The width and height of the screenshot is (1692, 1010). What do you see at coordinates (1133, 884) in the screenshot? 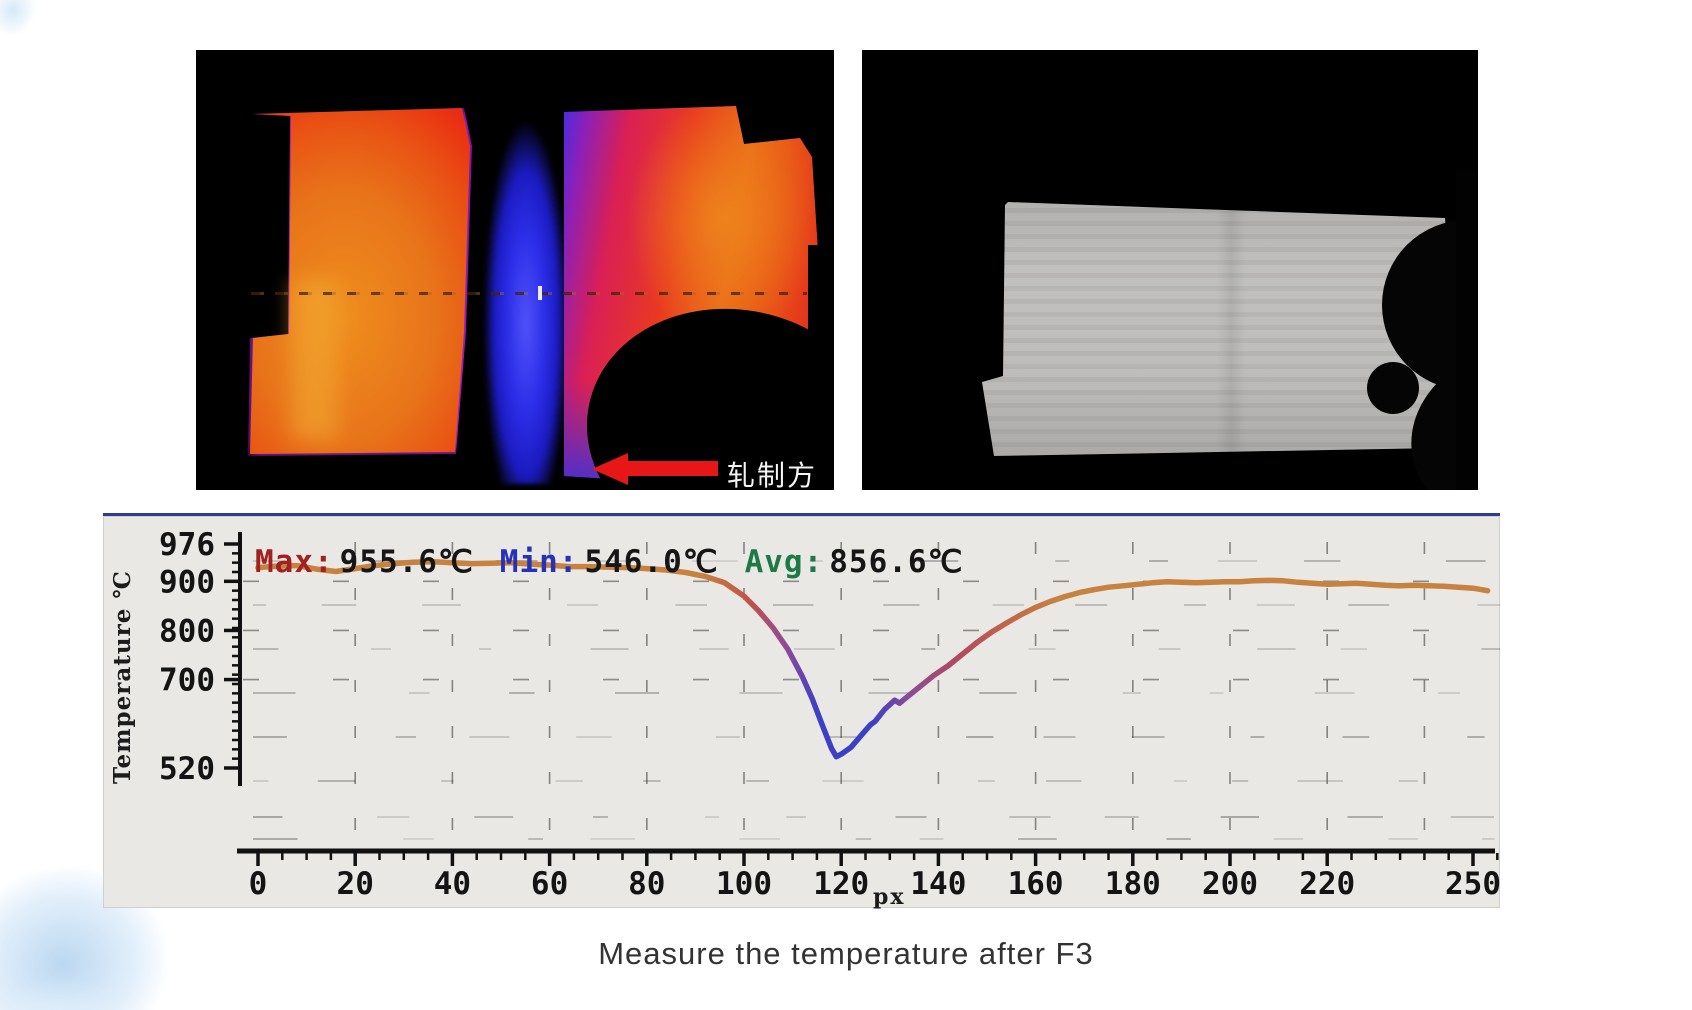
I see `x-tick-label: 180` at bounding box center [1133, 884].